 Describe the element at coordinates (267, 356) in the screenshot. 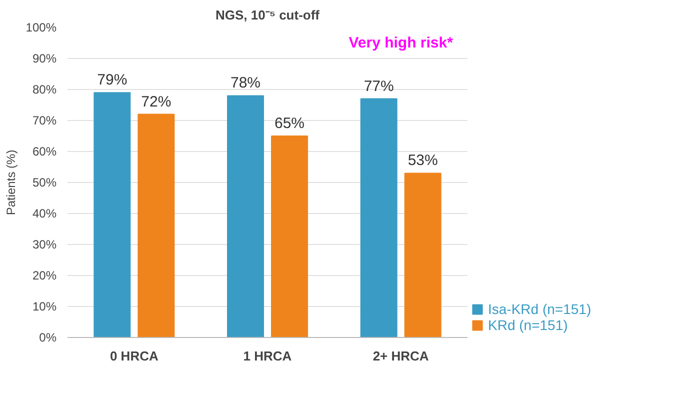

I see `x-tick-label: 1 HRCA` at that location.